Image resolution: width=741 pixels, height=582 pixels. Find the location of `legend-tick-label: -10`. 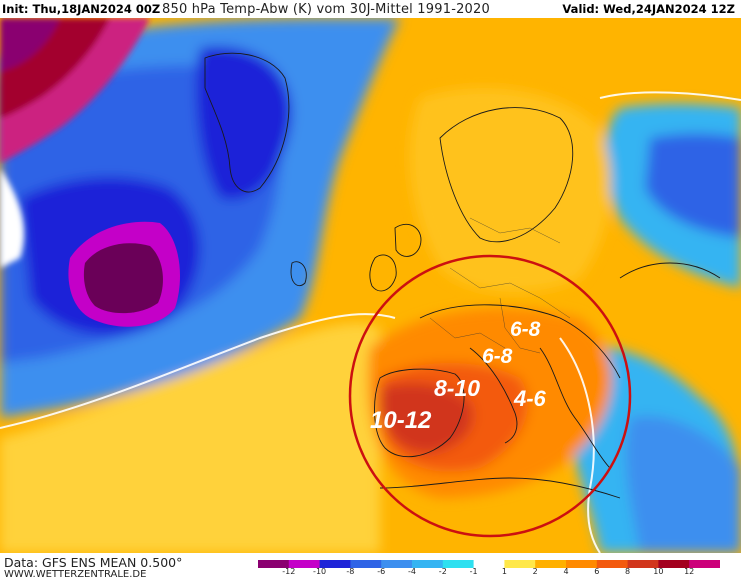

legend-tick-label: -10 is located at coordinates (320, 571).